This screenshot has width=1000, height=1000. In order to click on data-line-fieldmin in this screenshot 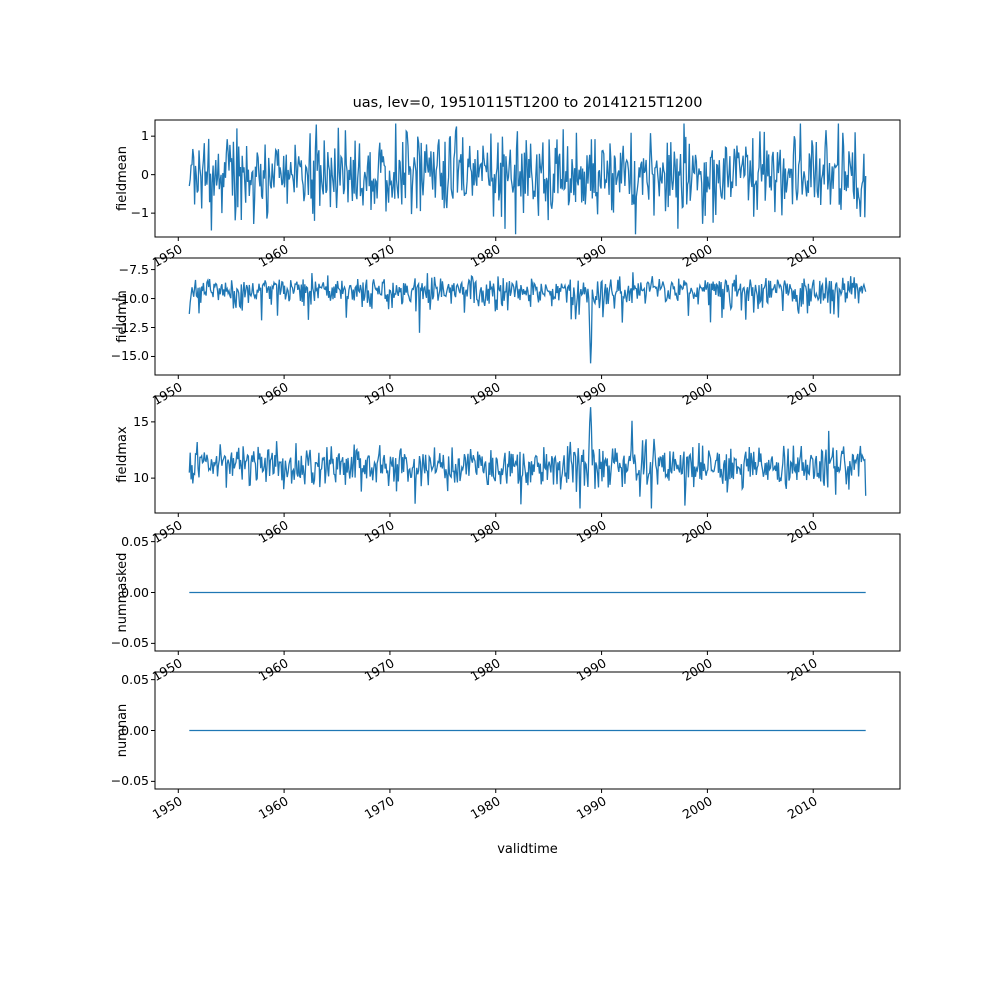, I will do `click(527, 318)`.